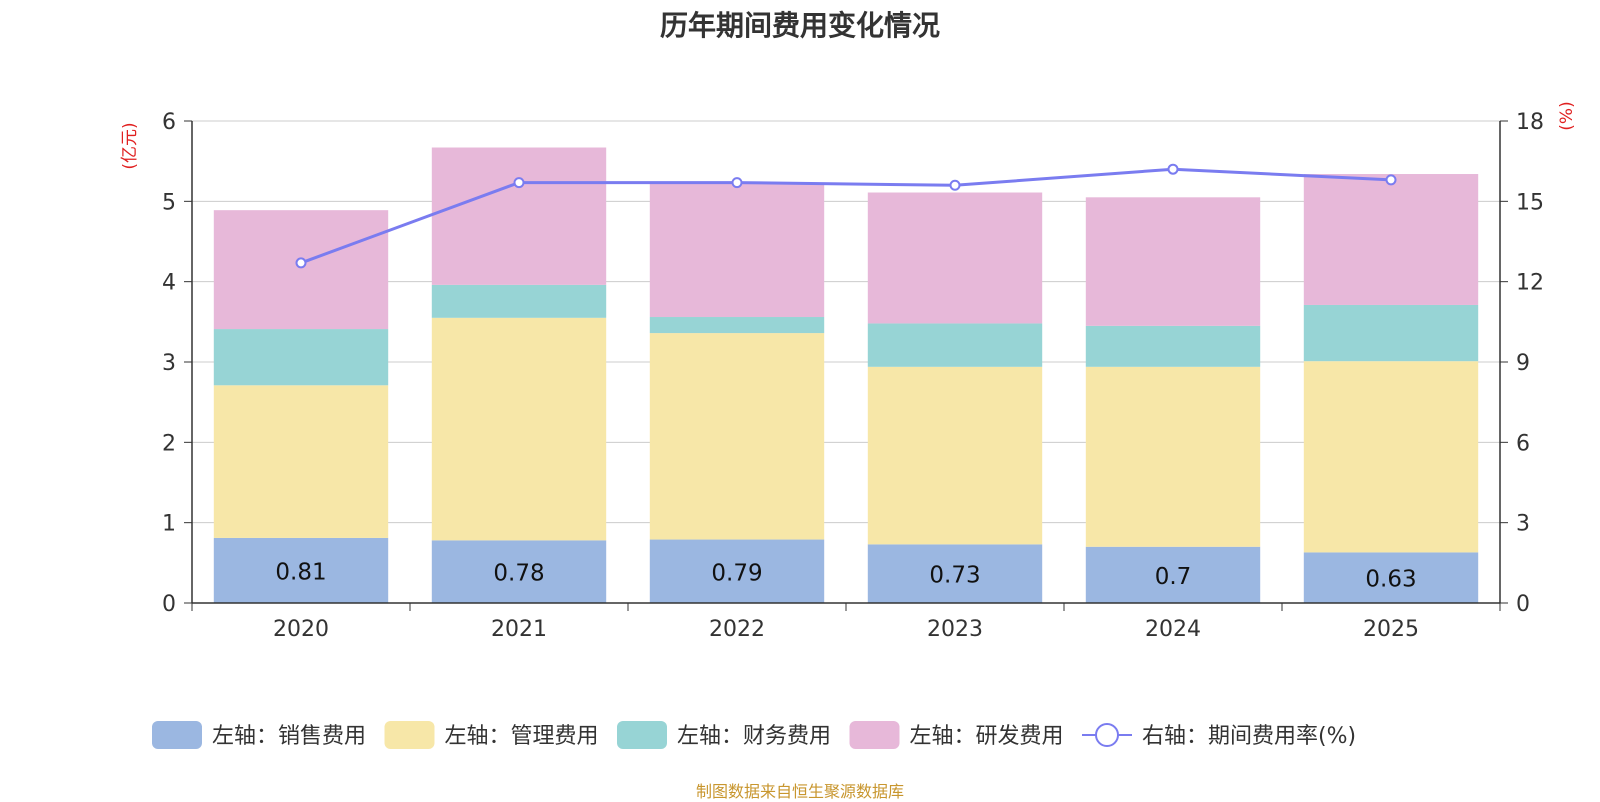 Image resolution: width=1600 pixels, height=802 pixels. I want to click on bar-data-label: 0.81, so click(300, 572).